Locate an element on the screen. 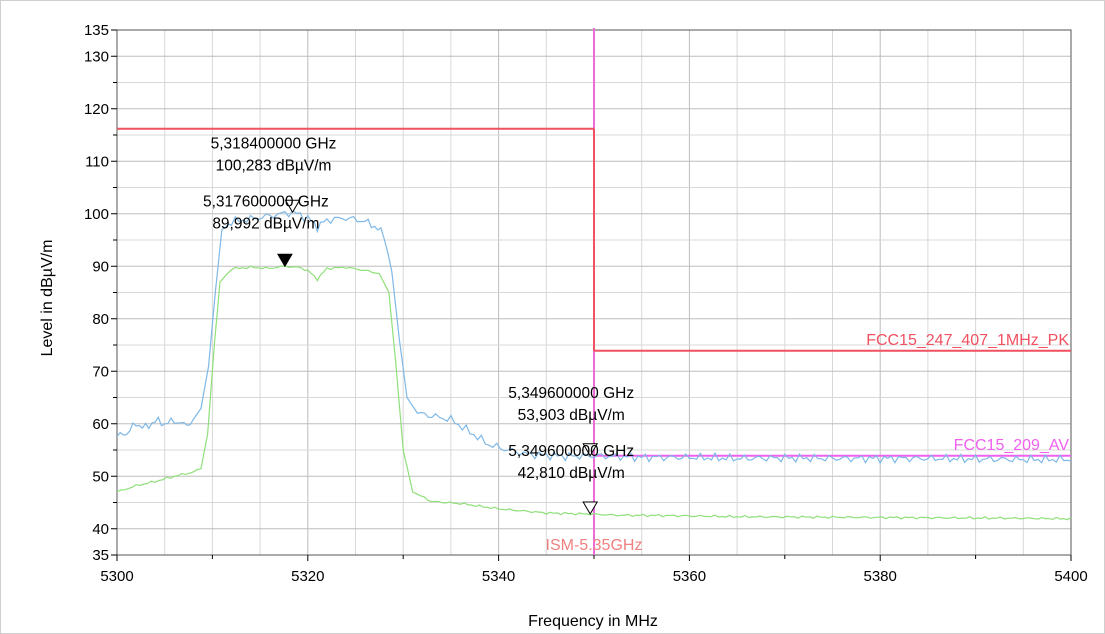 The height and width of the screenshot is (634, 1105). x-tick-label: 5400 is located at coordinates (1070, 576).